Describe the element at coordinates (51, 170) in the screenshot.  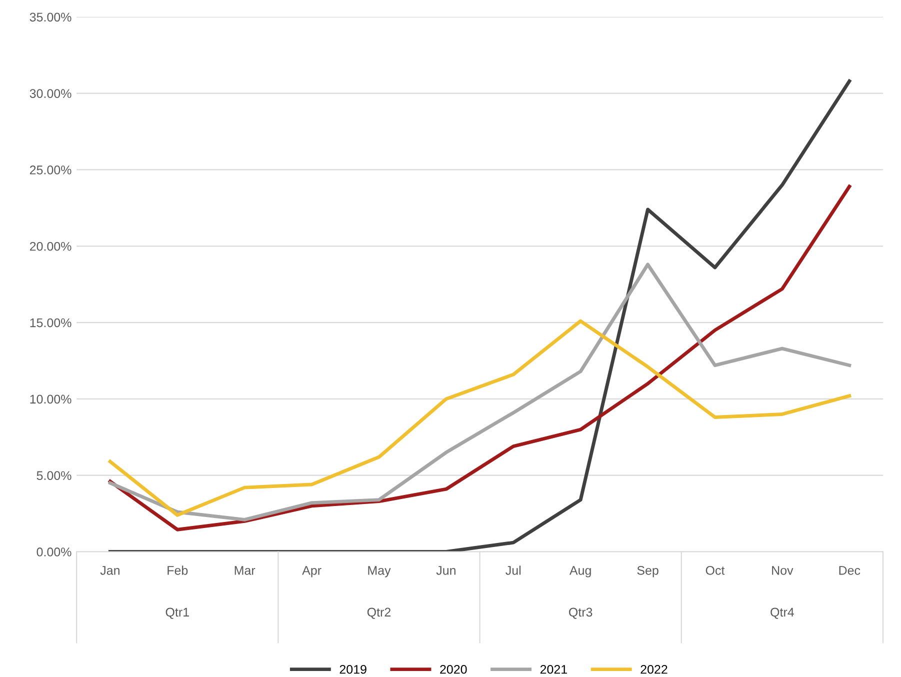
I see `y-tick-label: 25.00%` at that location.